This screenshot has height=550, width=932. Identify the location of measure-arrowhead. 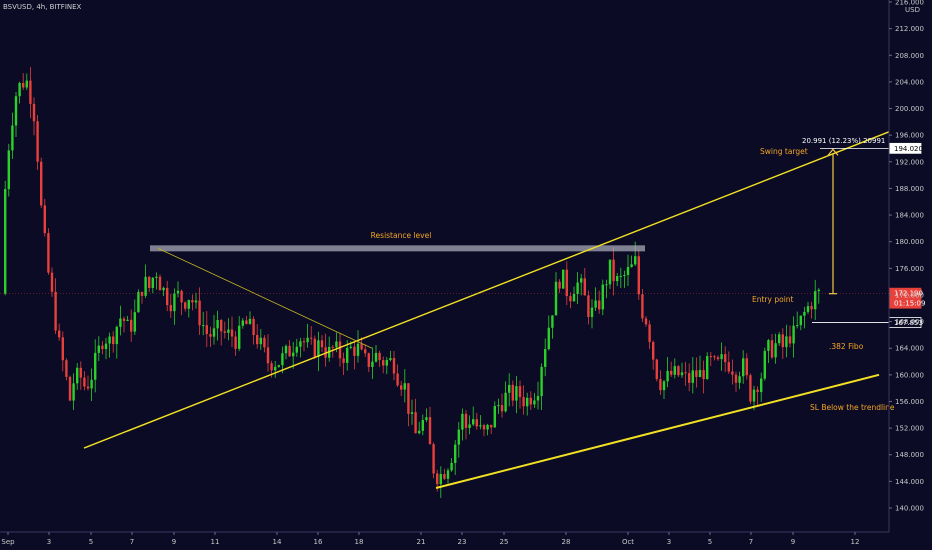
(833, 152).